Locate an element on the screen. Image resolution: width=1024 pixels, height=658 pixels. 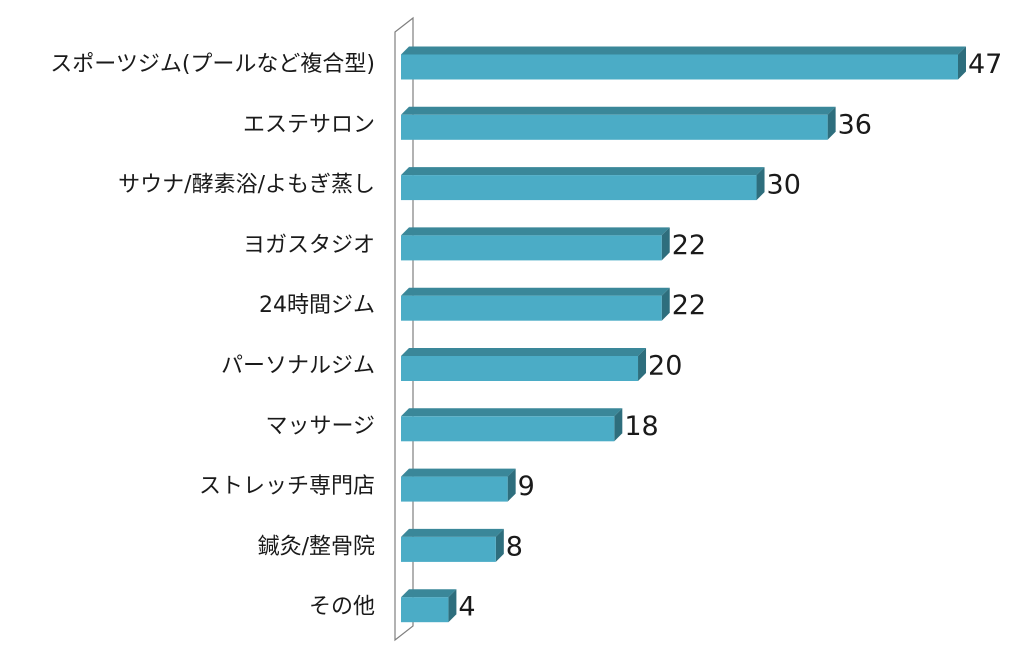
category-label: スポーツジム(プールなど複合型) is located at coordinates (212, 64).